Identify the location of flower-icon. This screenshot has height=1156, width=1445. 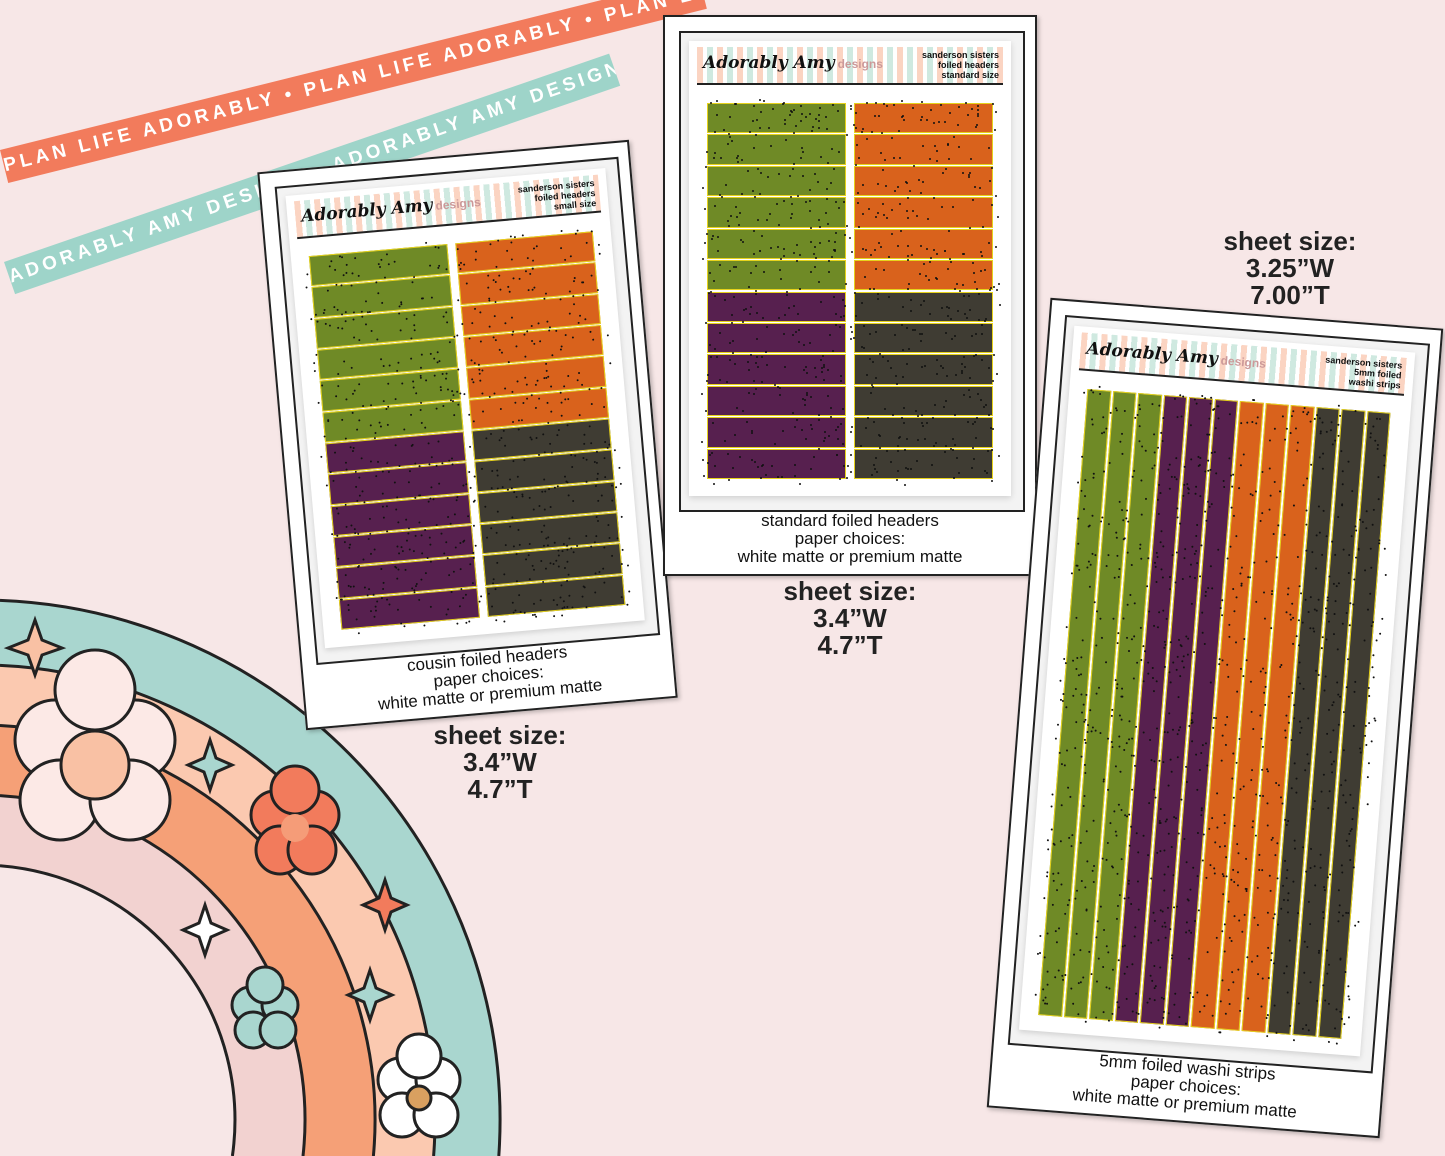
(295, 820).